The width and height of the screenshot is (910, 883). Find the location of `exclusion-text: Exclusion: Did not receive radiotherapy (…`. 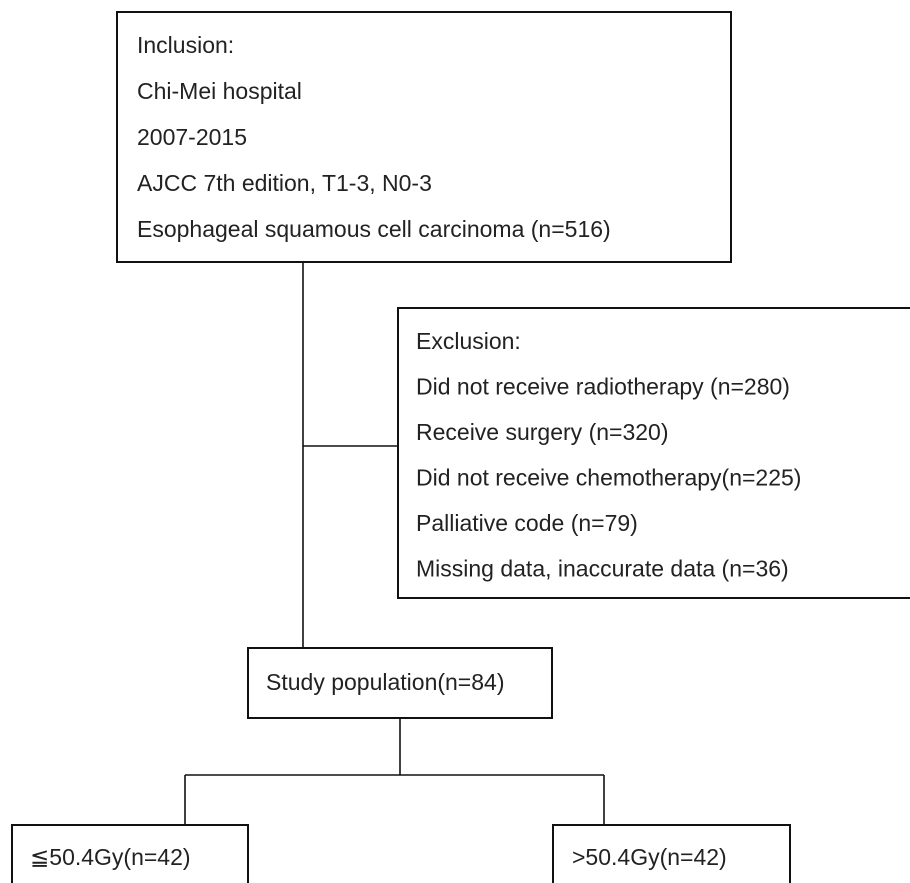

exclusion-text: Exclusion: Did not receive radiotherapy (… is located at coordinates (608, 455).